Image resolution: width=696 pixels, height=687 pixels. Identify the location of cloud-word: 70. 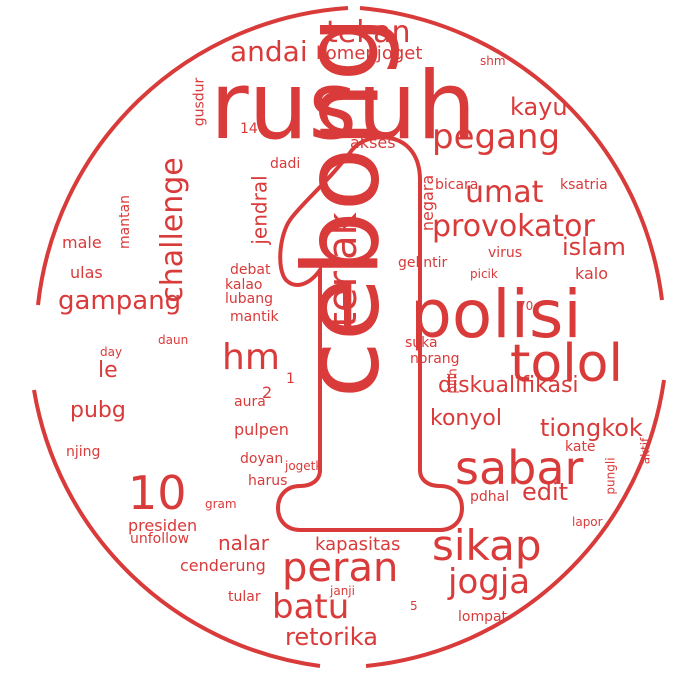
(526, 306).